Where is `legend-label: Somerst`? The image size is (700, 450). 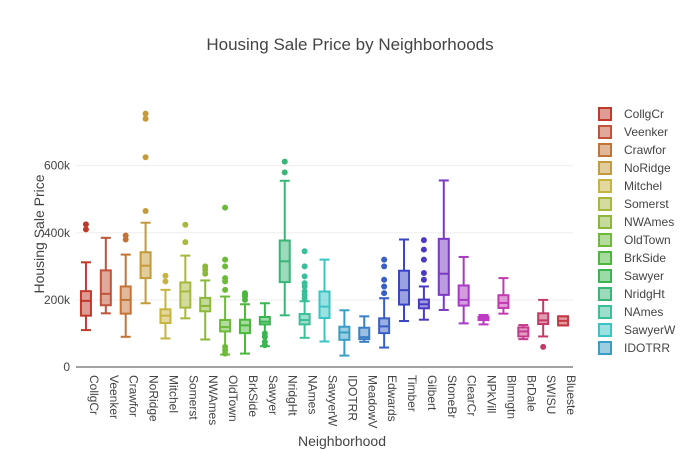 legend-label: Somerst is located at coordinates (646, 204).